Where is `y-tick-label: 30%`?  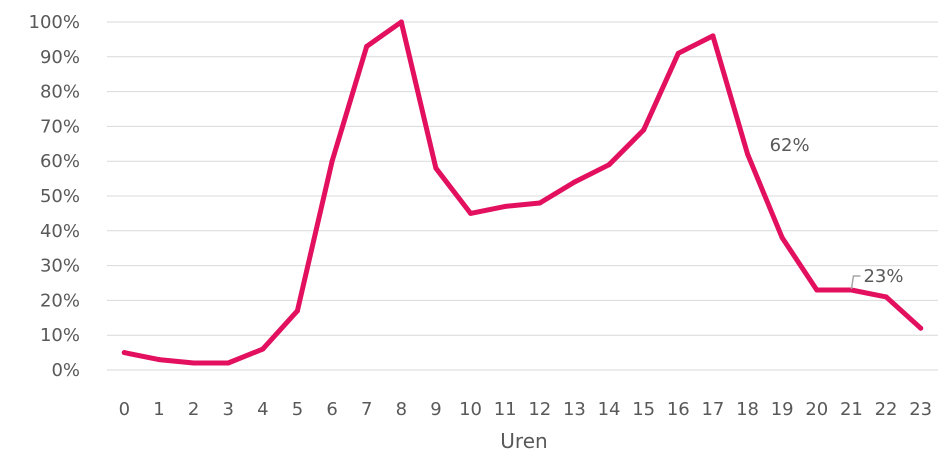 y-tick-label: 30% is located at coordinates (60, 266).